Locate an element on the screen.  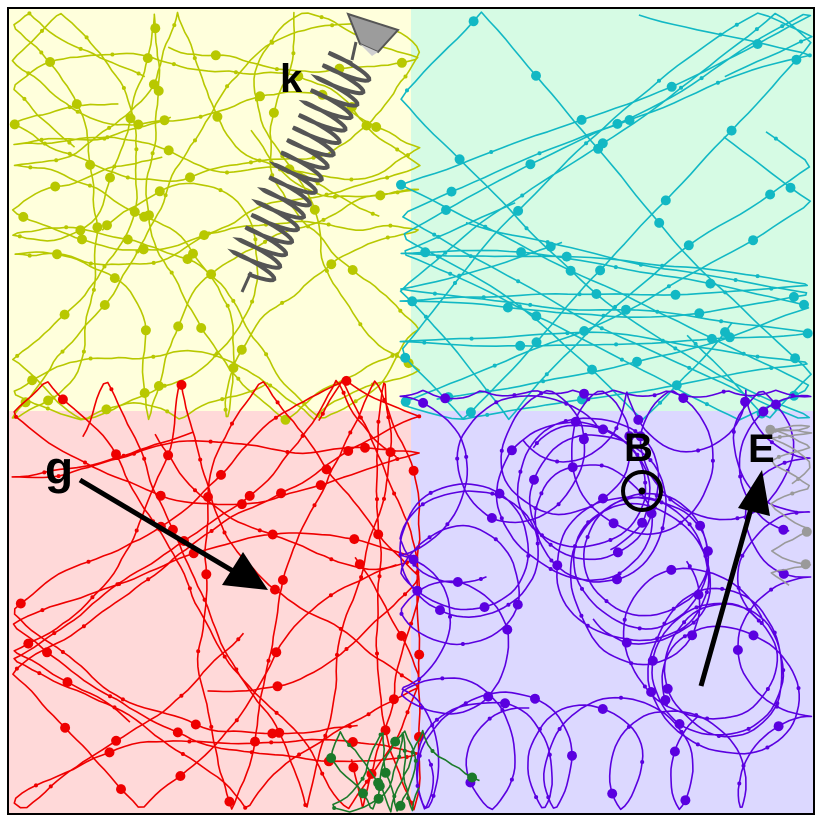
gravity-arrow is located at coordinates (173, 533).